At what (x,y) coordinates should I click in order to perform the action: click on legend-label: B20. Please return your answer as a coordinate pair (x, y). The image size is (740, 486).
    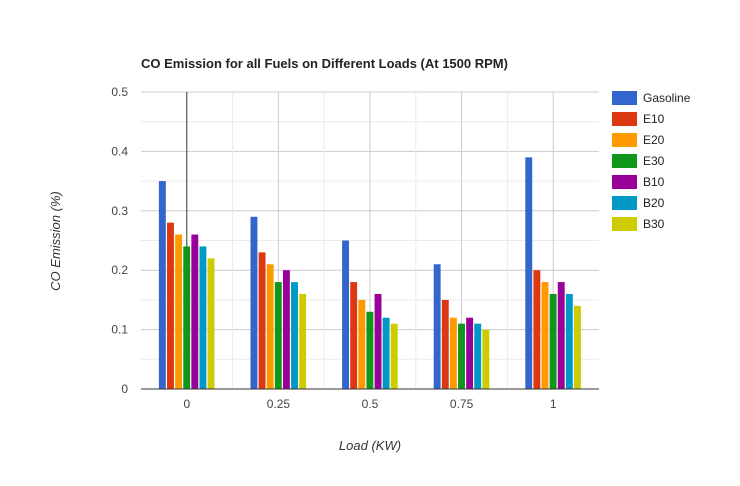
    Looking at the image, I should click on (654, 203).